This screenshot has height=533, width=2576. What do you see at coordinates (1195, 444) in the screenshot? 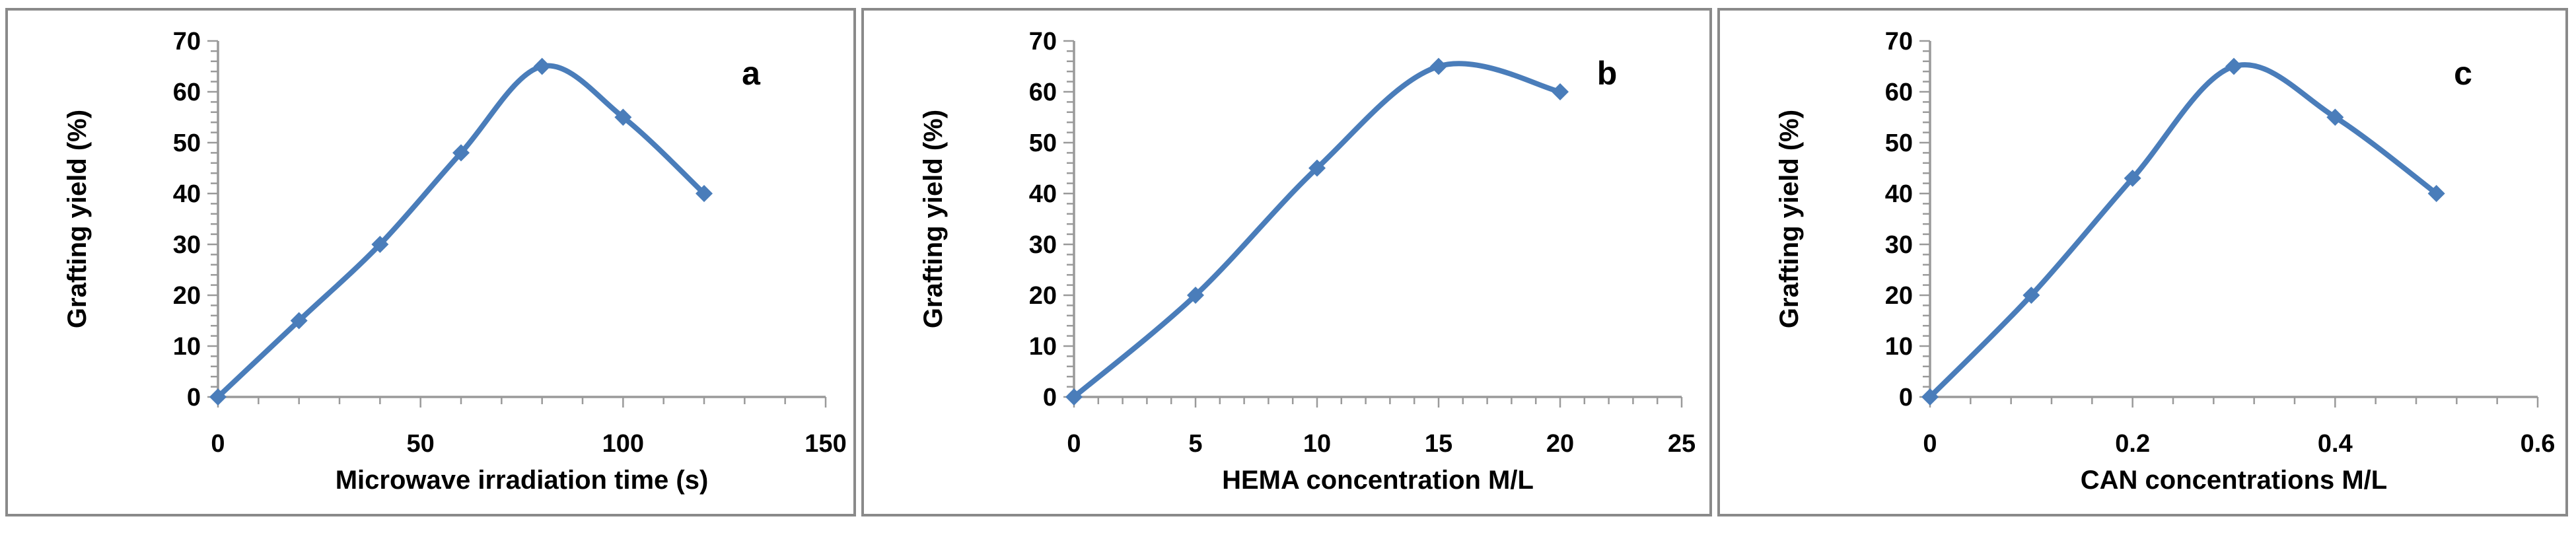
I see `x-tick-label: 5` at bounding box center [1195, 444].